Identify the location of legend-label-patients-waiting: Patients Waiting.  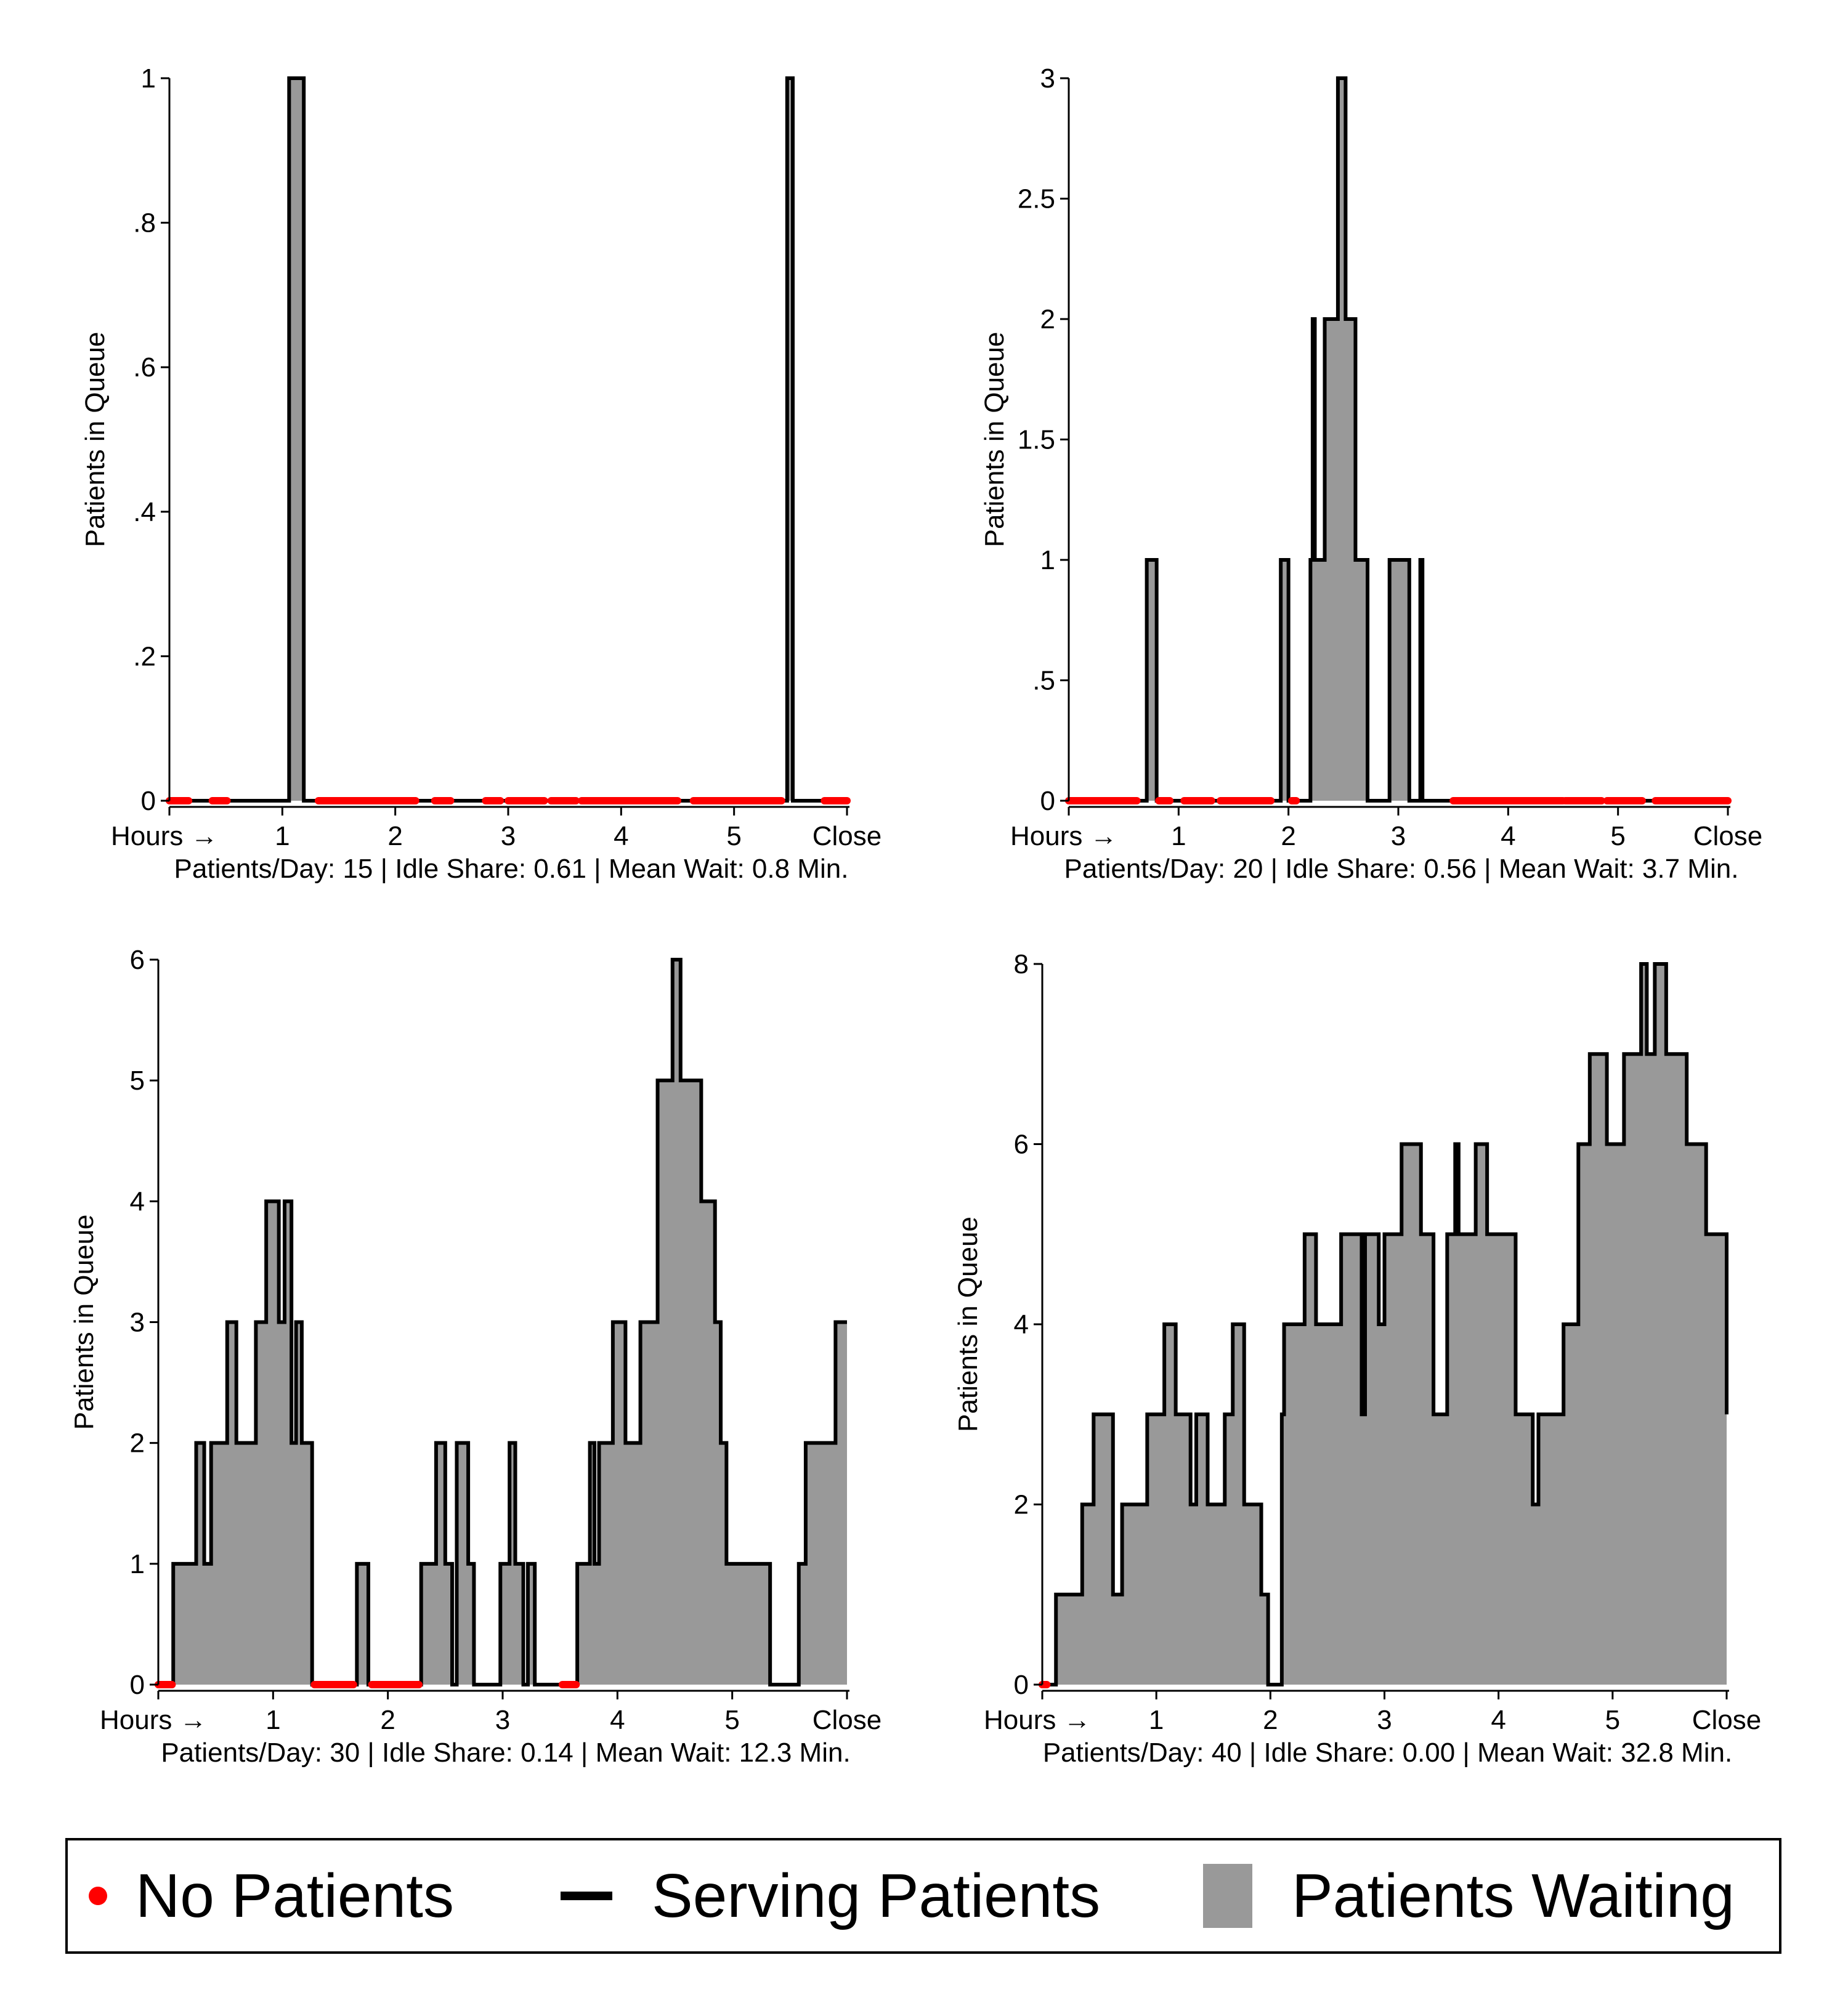
(1513, 1895).